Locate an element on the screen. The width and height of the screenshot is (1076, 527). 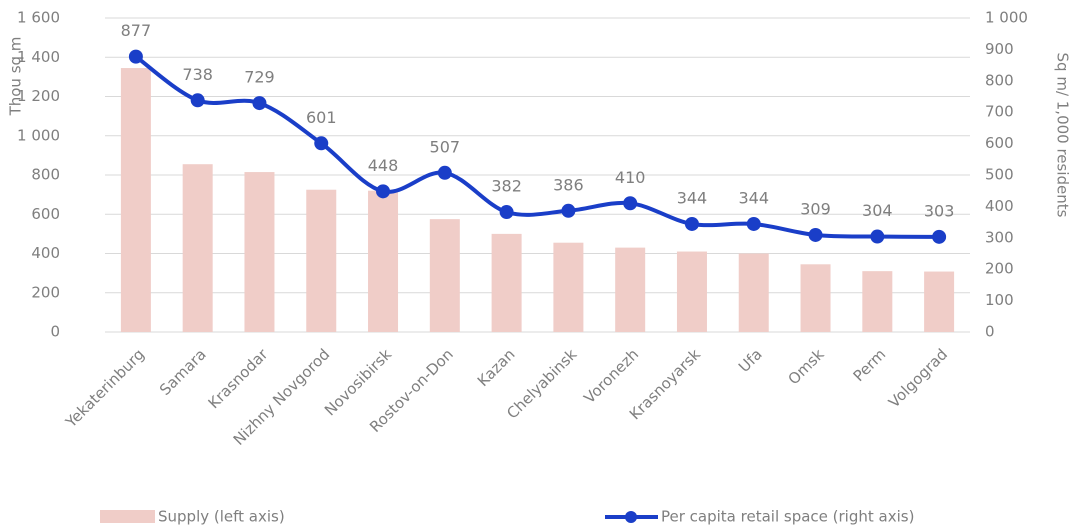
x-tick-label: Volgograd is located at coordinates (918, 378).